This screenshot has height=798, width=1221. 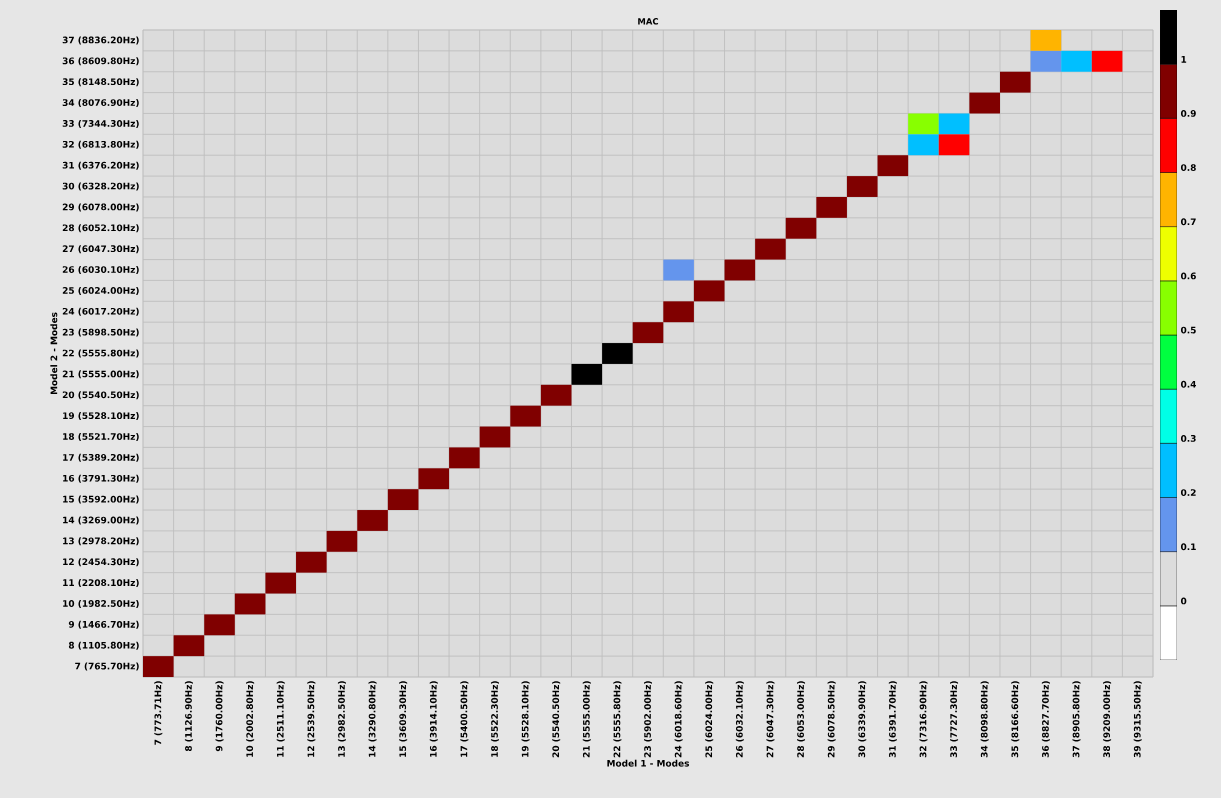 What do you see at coordinates (403, 719) in the screenshot?
I see `x-tick-label: 15 (3609.30Hz)` at bounding box center [403, 719].